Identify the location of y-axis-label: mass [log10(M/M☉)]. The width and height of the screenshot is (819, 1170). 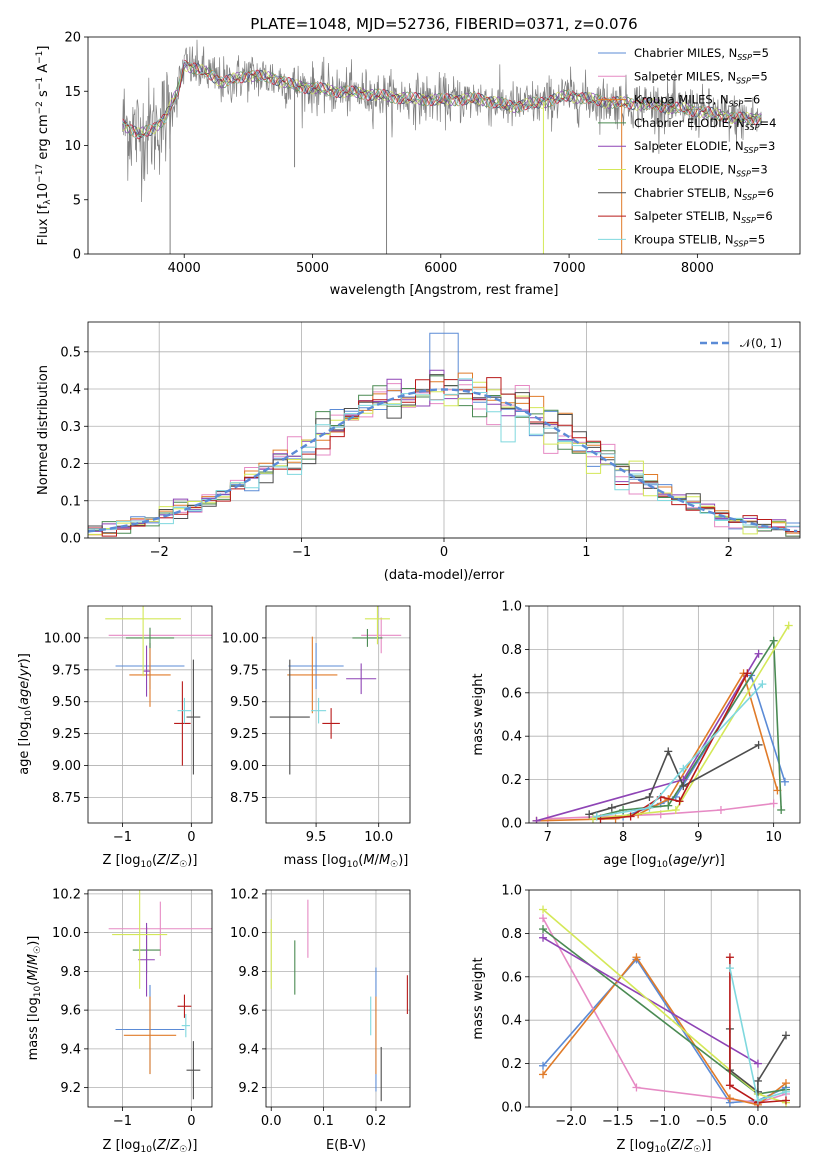
(34, 998).